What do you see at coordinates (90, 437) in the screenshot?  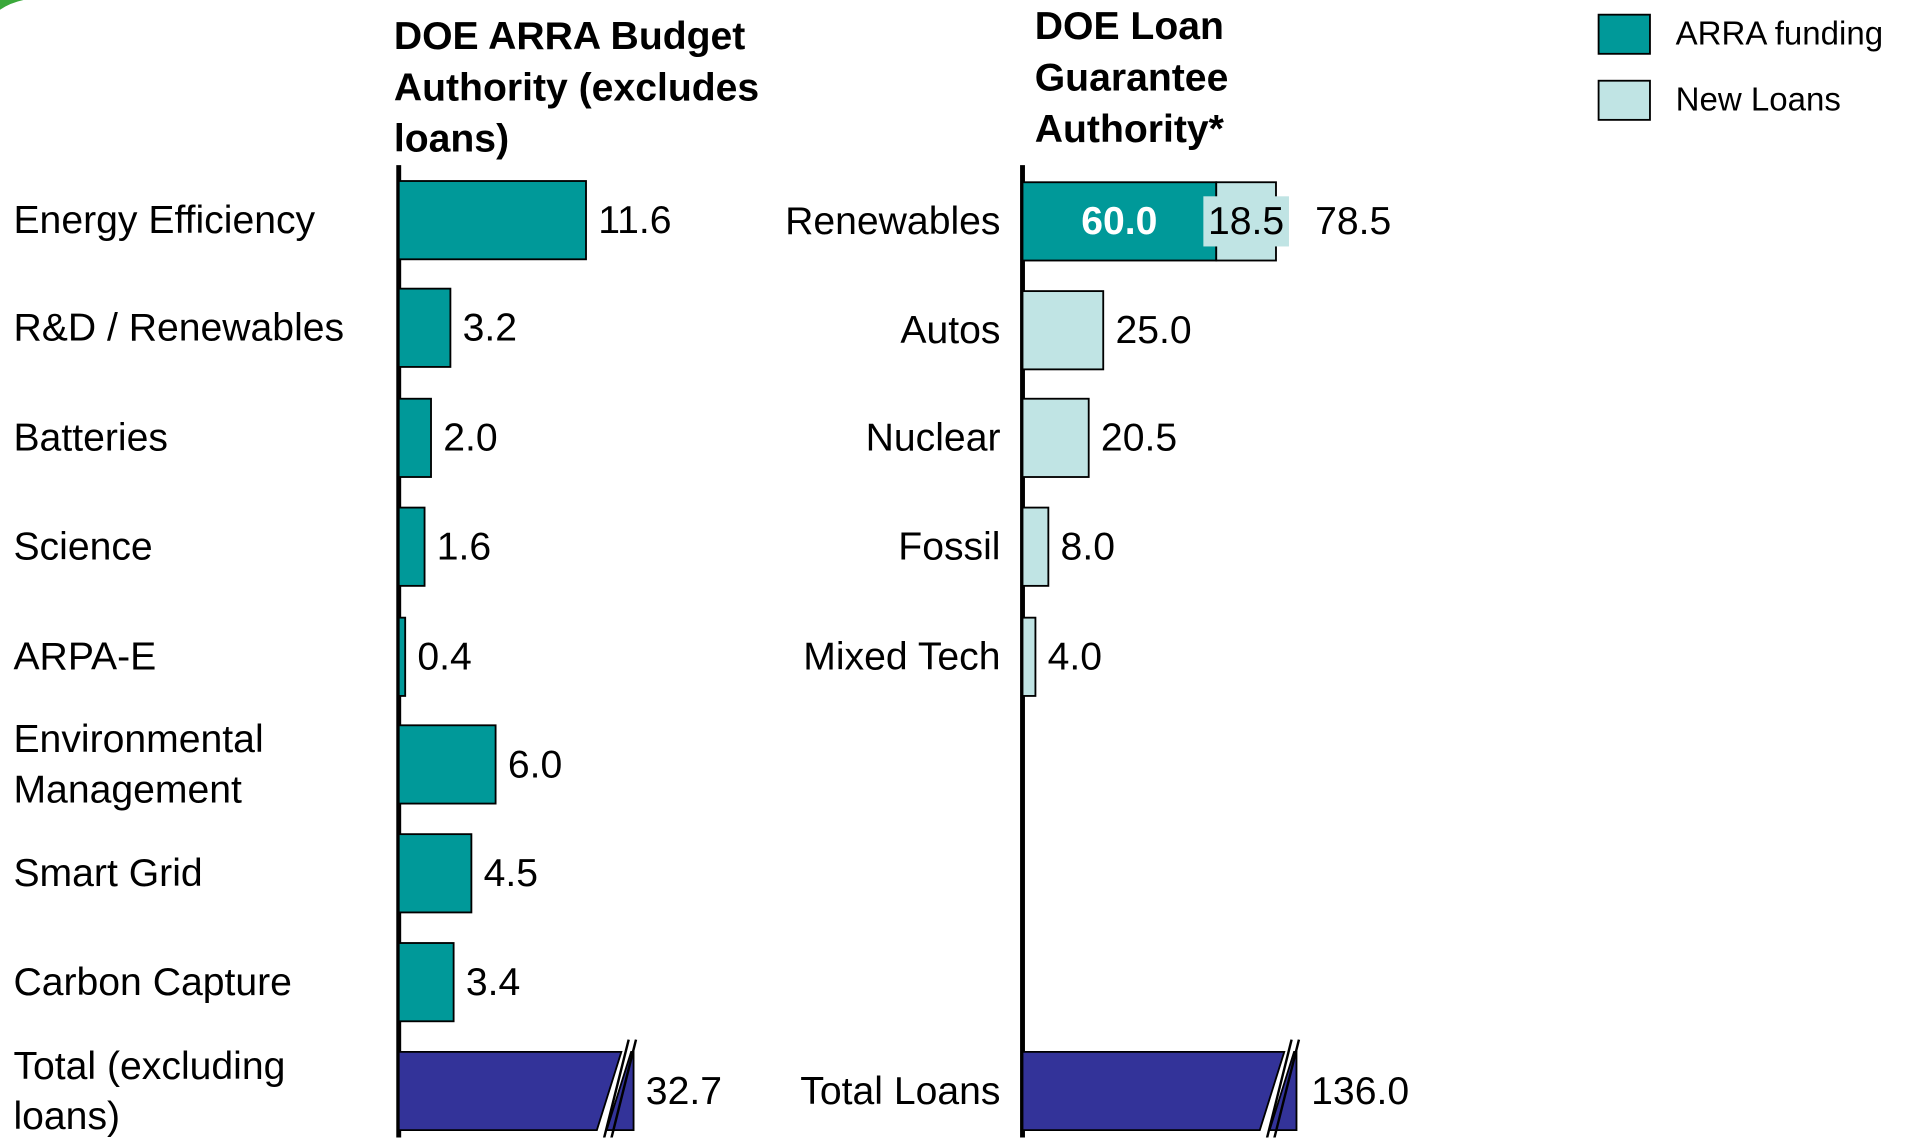 I see `category-label: Batteries` at bounding box center [90, 437].